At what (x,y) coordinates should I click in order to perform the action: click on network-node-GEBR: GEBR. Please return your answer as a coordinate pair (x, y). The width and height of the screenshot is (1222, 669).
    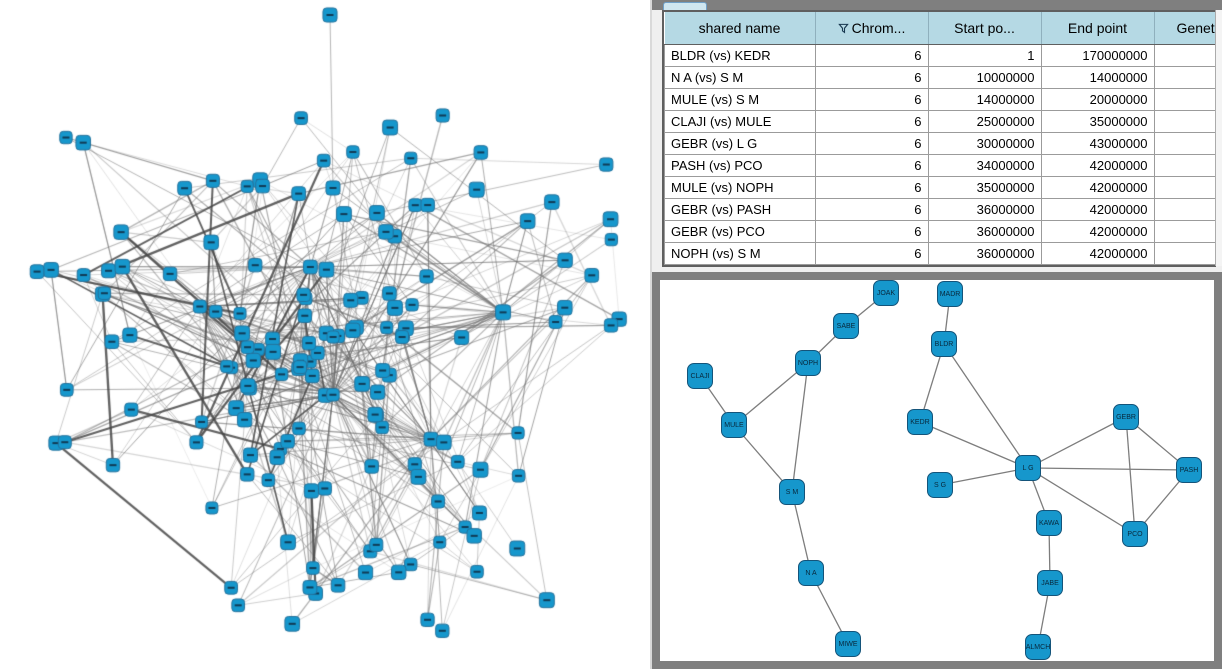
    Looking at the image, I should click on (1126, 417).